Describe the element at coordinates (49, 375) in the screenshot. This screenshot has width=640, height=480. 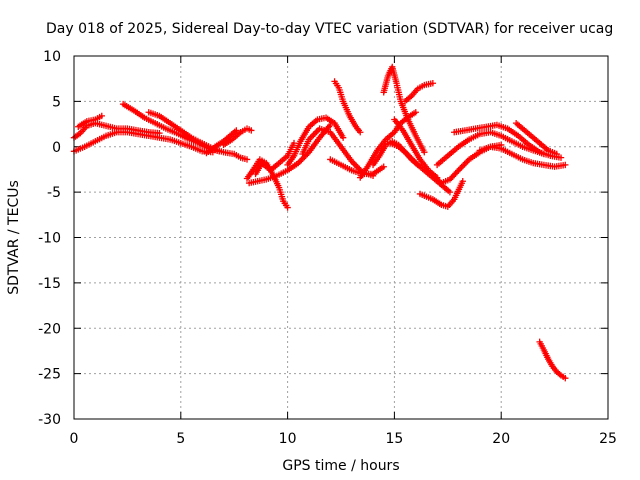
I see `y-tick-label: -25` at that location.